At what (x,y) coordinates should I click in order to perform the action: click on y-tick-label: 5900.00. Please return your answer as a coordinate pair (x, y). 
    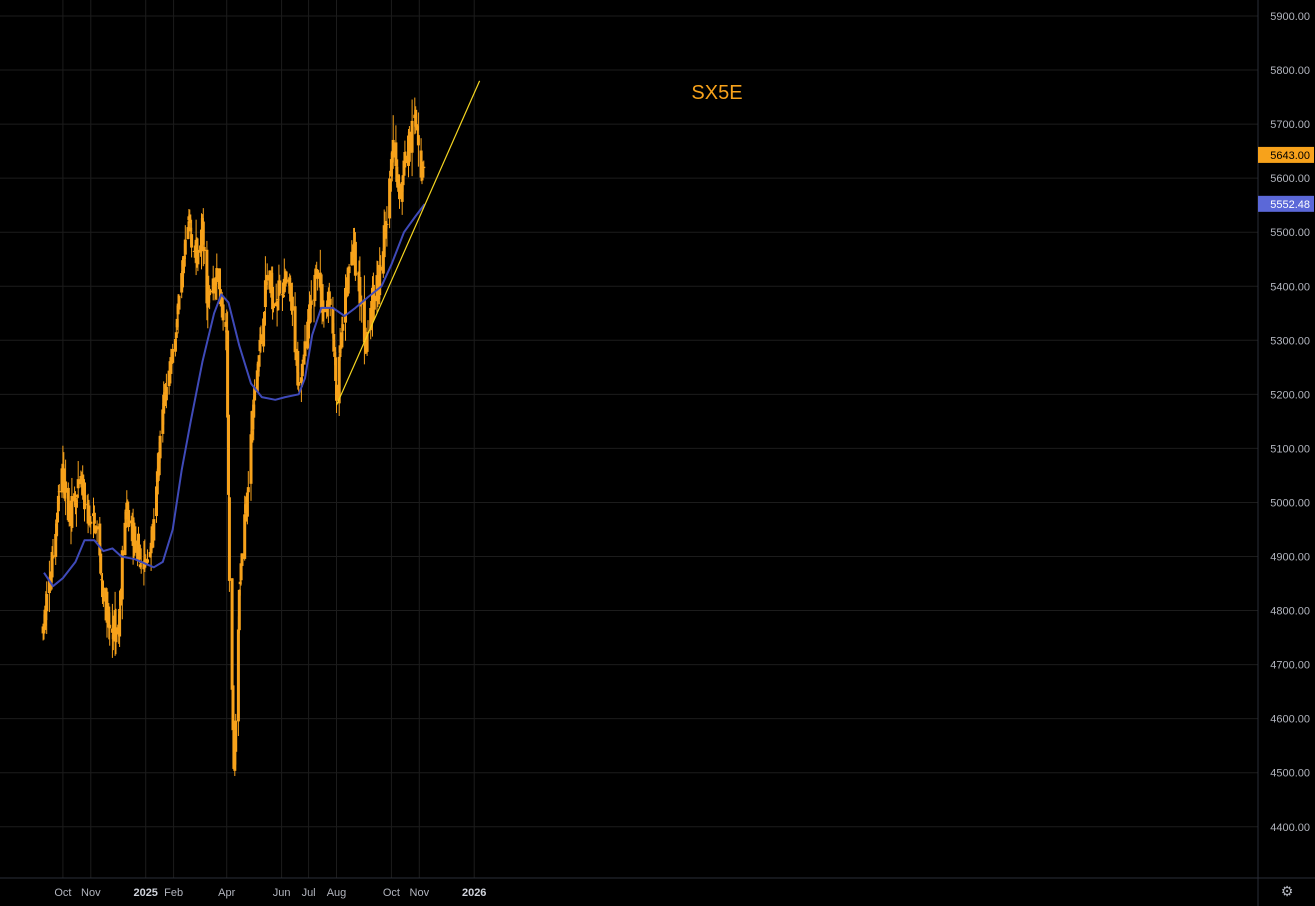
    Looking at the image, I should click on (1290, 17).